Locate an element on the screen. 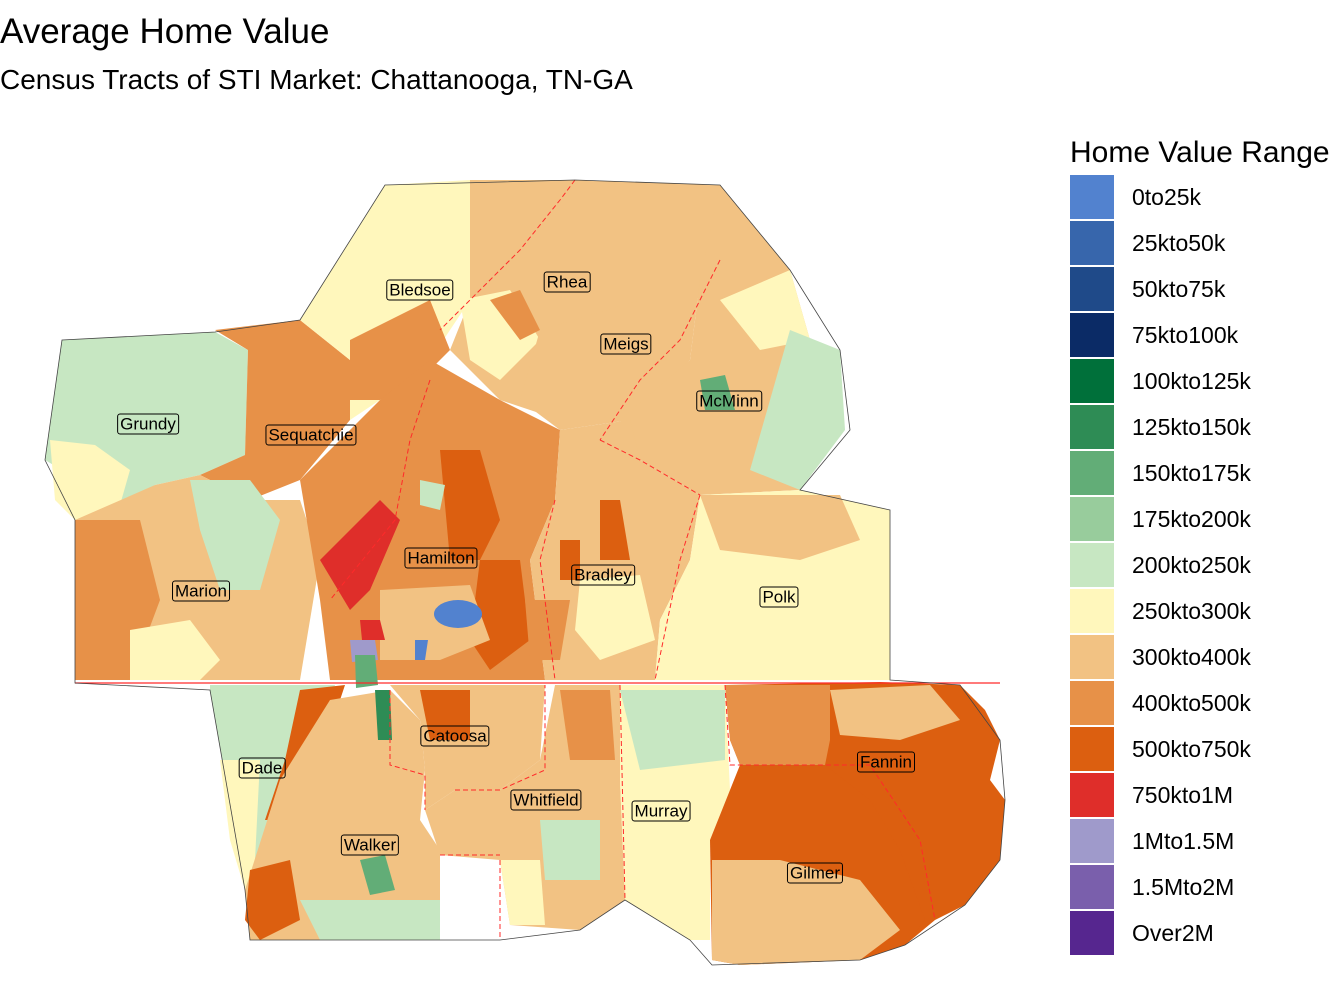 The image size is (1344, 1008). county-label-meigs: Meigs is located at coordinates (626, 344).